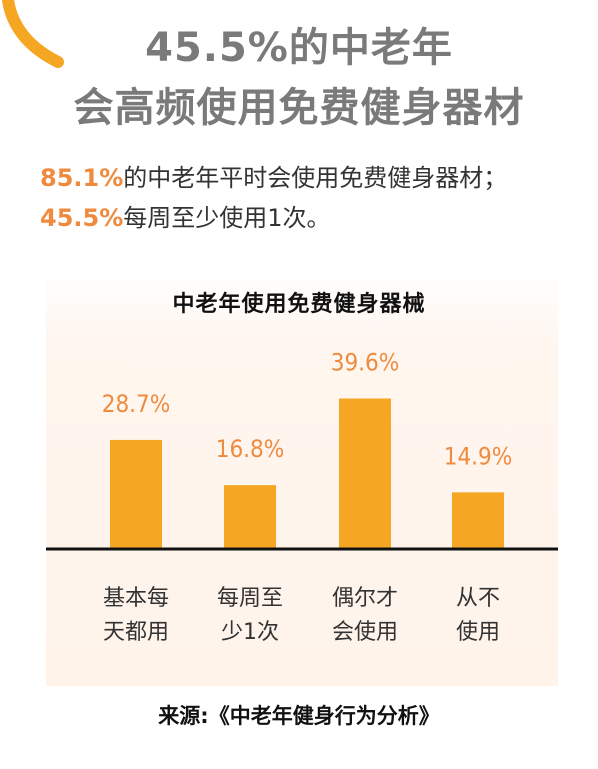 Image resolution: width=598 pixels, height=769 pixels. I want to click on summary-1-text: 的中老年平时会使用免费健身器材；, so click(315, 178).